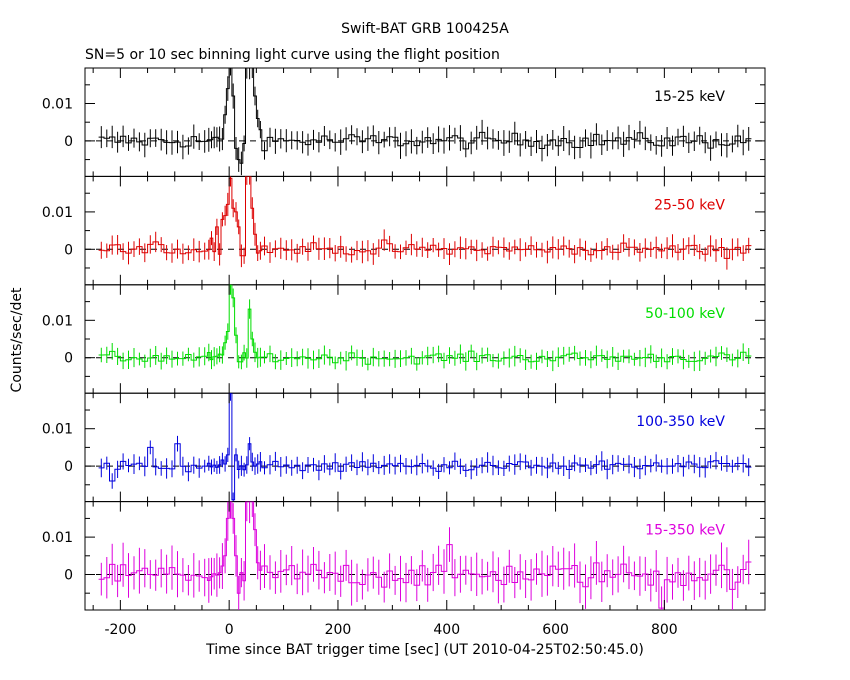  Describe the element at coordinates (338, 630) in the screenshot. I see `x-tick-label: 200` at that location.